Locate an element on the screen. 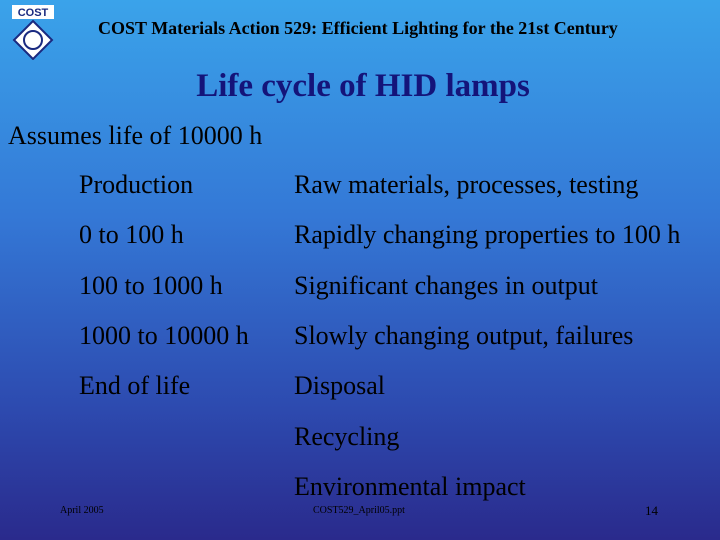 The width and height of the screenshot is (720, 540). logo-text: COST is located at coordinates (33, 13).